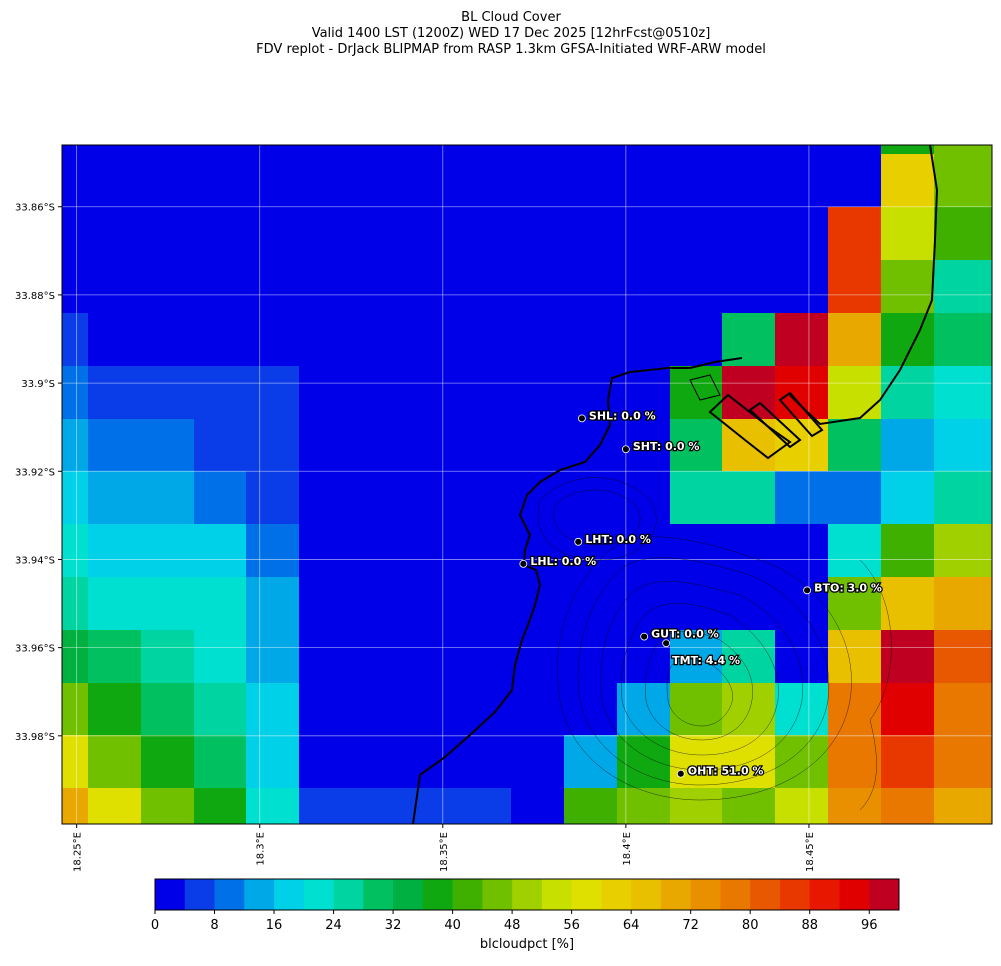 Image resolution: width=1001 pixels, height=966 pixels. What do you see at coordinates (512, 925) in the screenshot?
I see `colorbar-tick-label: 48` at bounding box center [512, 925].